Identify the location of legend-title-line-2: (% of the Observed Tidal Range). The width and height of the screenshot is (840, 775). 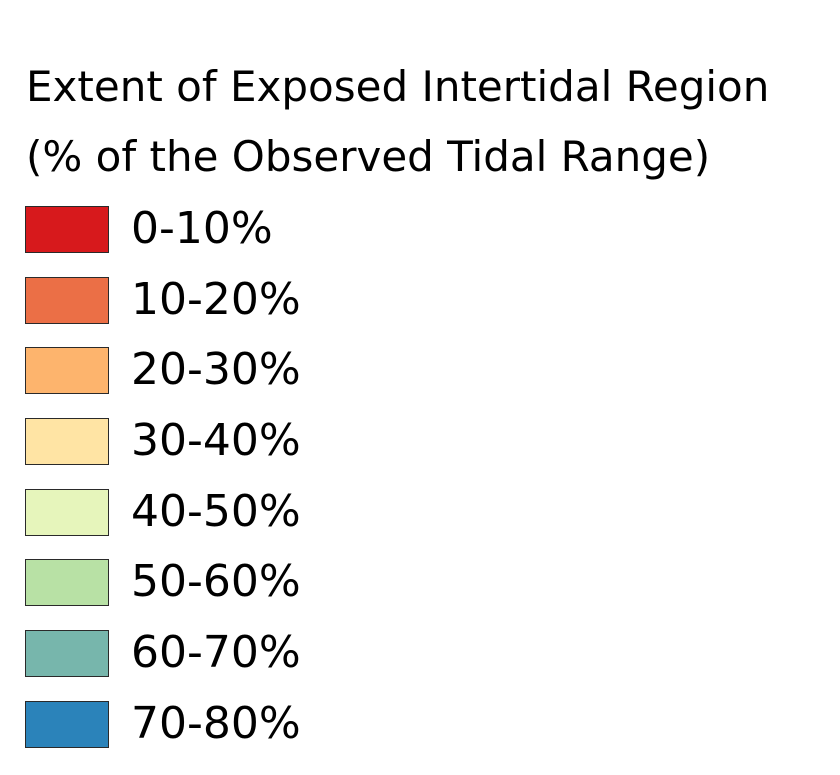
(368, 156).